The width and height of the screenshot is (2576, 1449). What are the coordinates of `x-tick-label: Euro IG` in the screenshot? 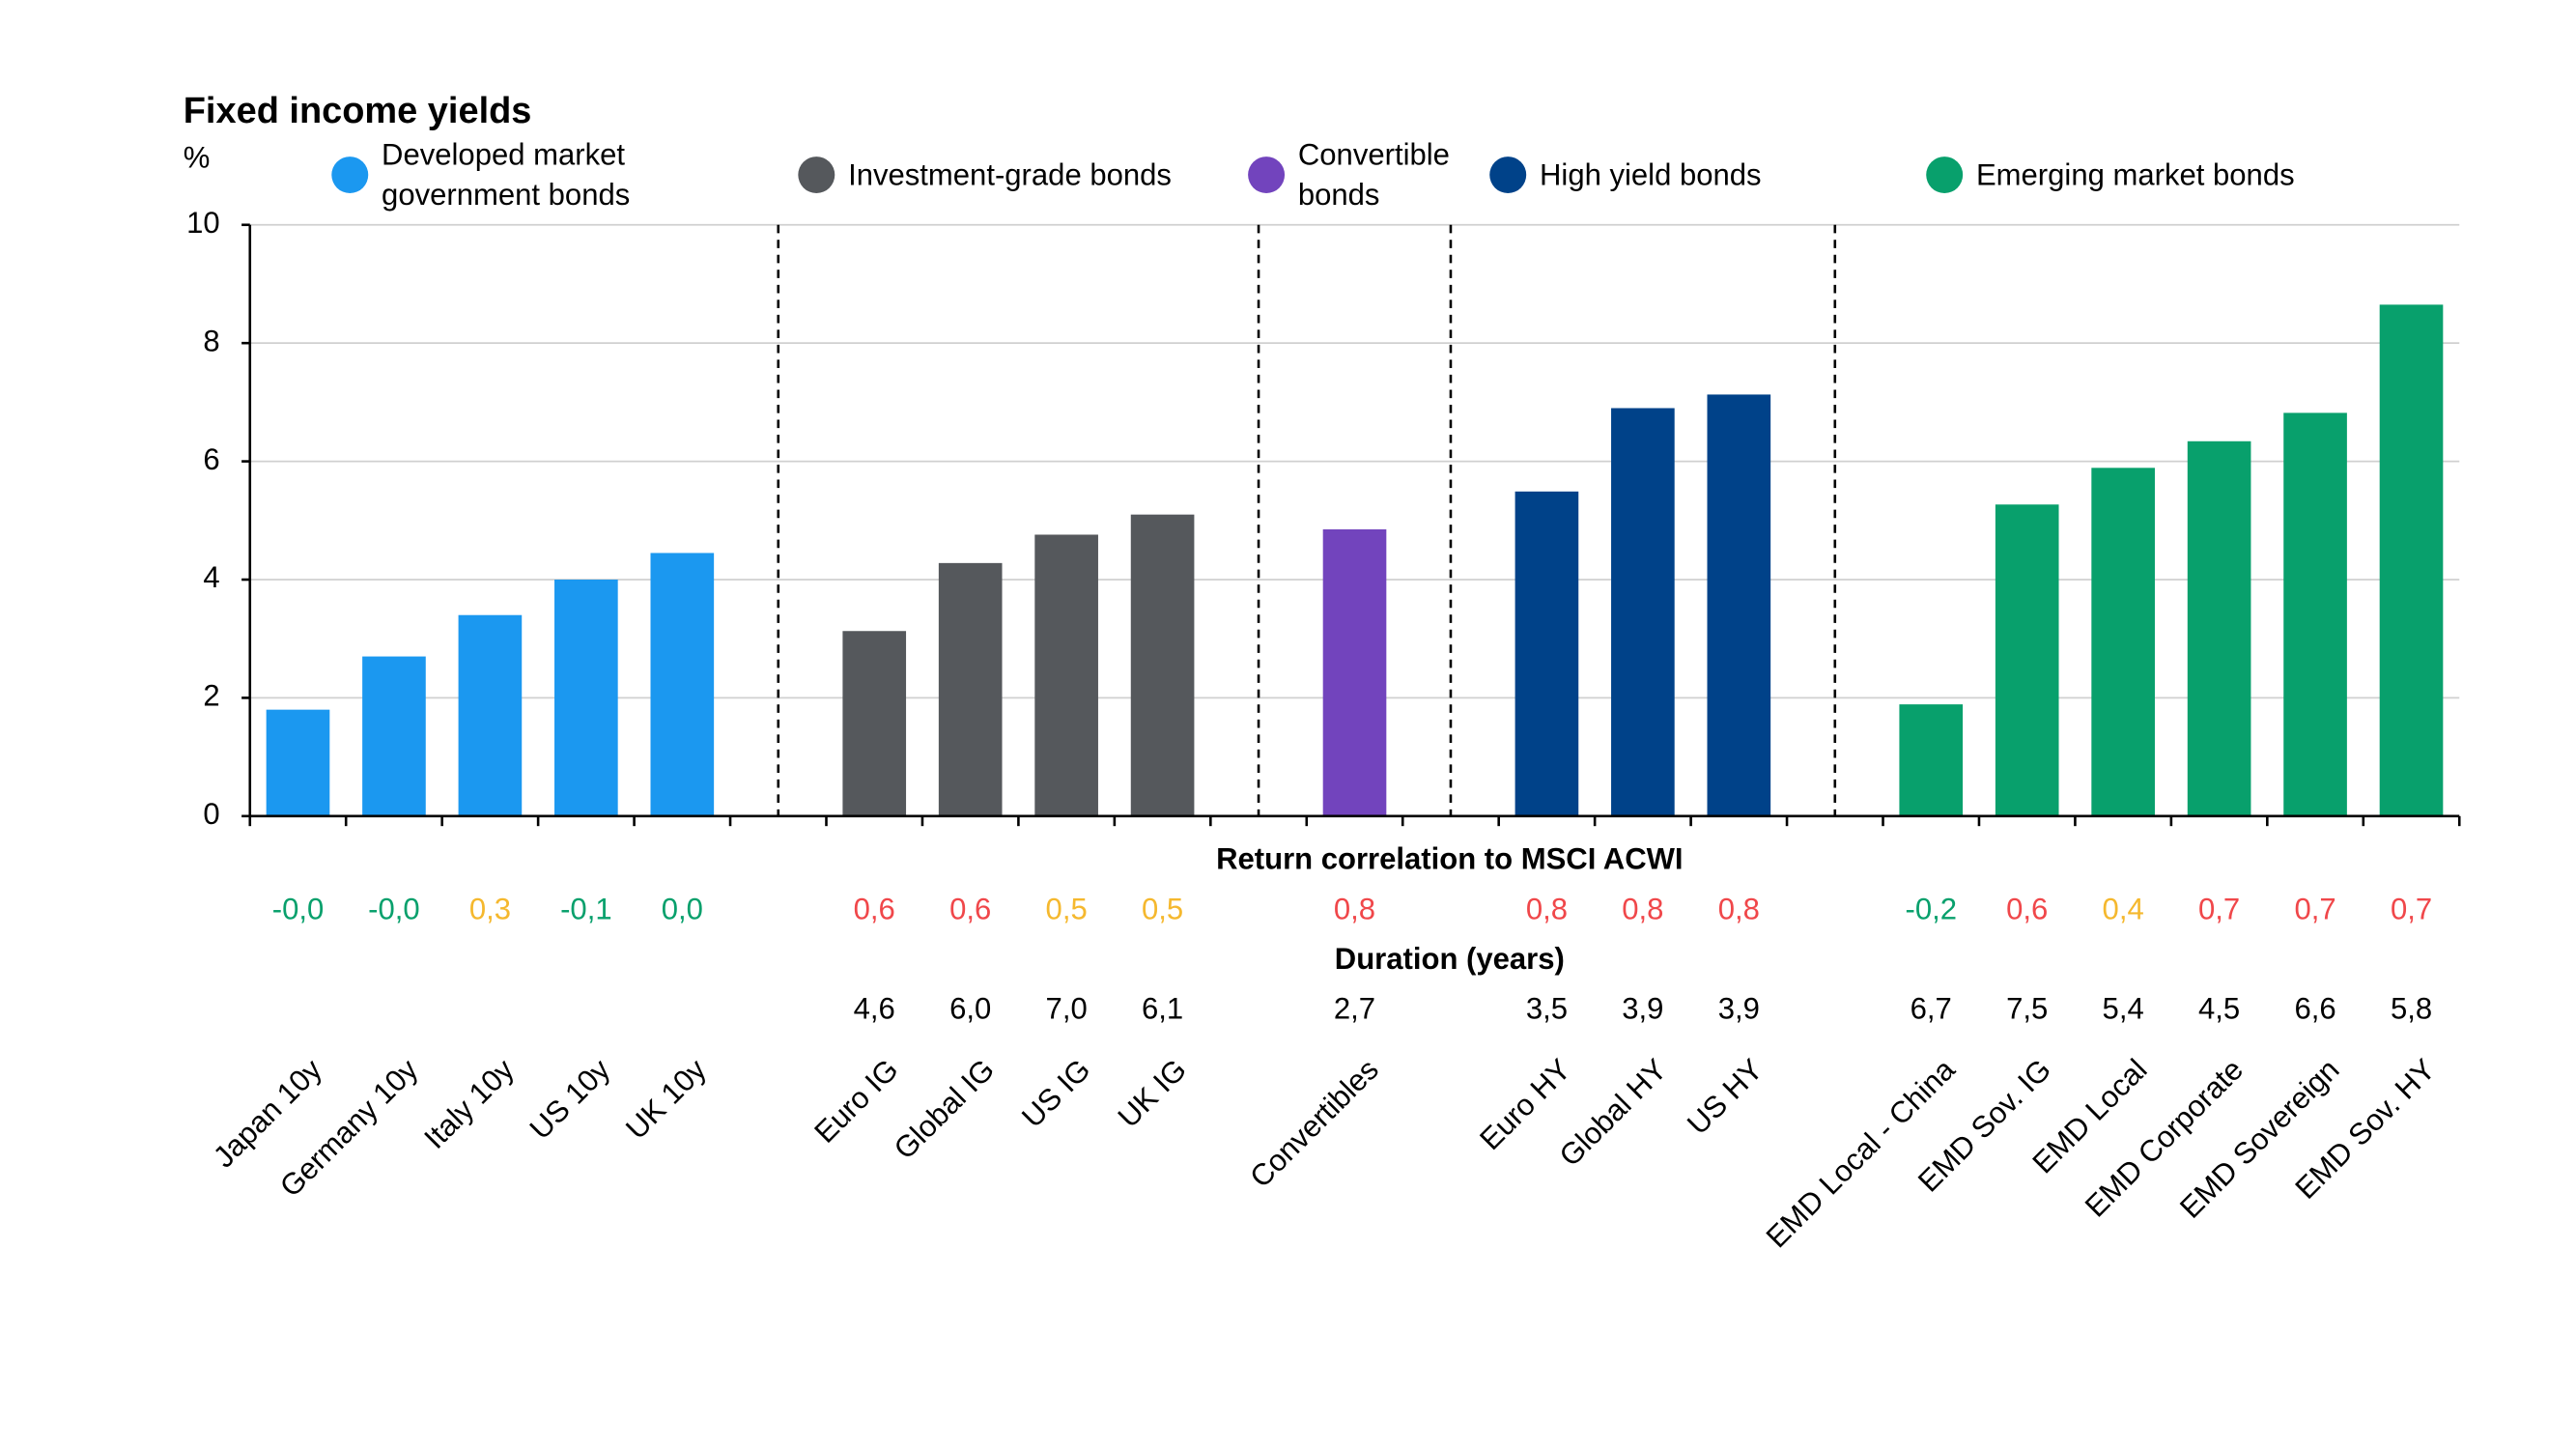 It's located at (855, 1100).